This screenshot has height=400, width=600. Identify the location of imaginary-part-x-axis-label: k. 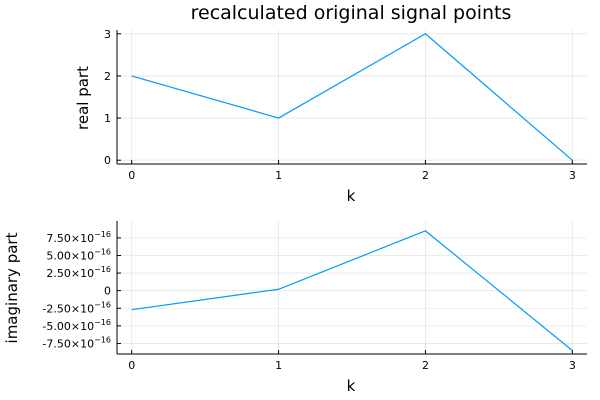
(351, 386).